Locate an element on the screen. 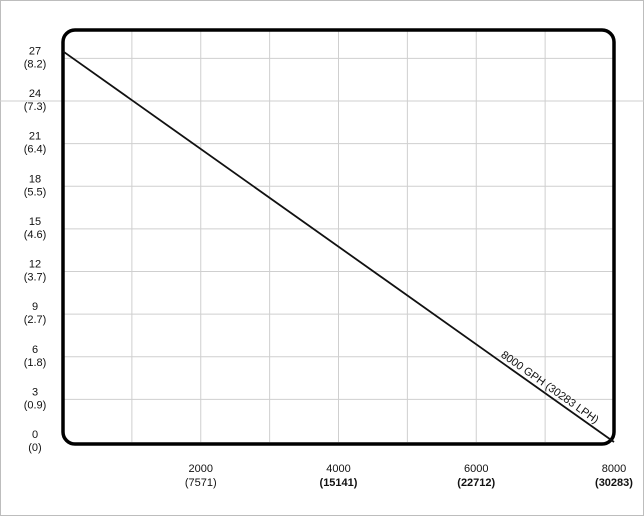  y-tick-sublabel: (6.4) is located at coordinates (35, 150).